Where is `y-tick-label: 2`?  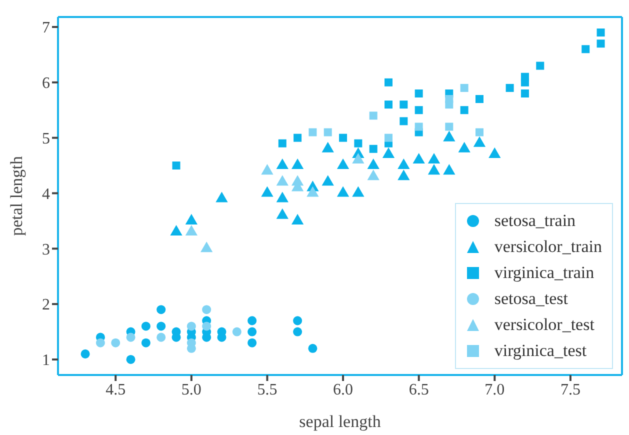
y-tick-label: 2 is located at coordinates (46, 305).